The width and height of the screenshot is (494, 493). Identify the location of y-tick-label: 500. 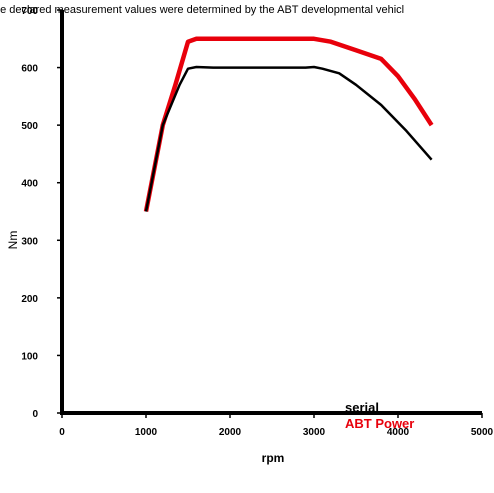
(29, 126).